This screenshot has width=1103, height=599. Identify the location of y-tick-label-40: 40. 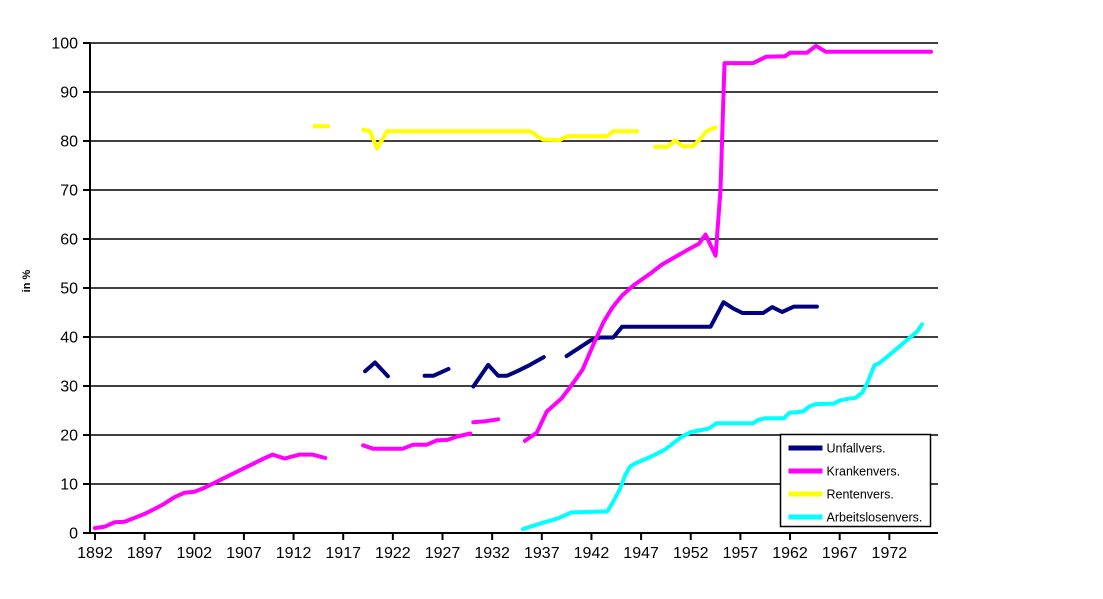
(69, 338).